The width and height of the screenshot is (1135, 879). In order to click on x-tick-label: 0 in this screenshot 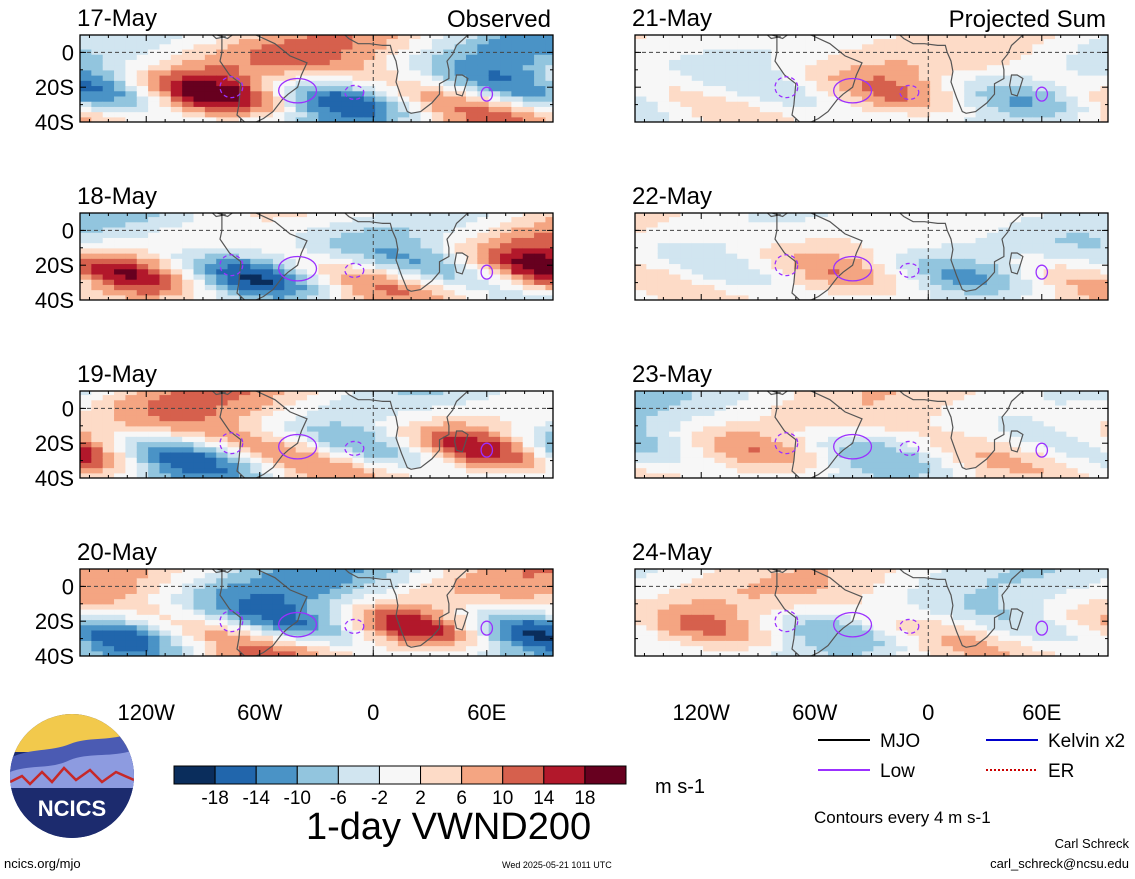, I will do `click(373, 712)`.